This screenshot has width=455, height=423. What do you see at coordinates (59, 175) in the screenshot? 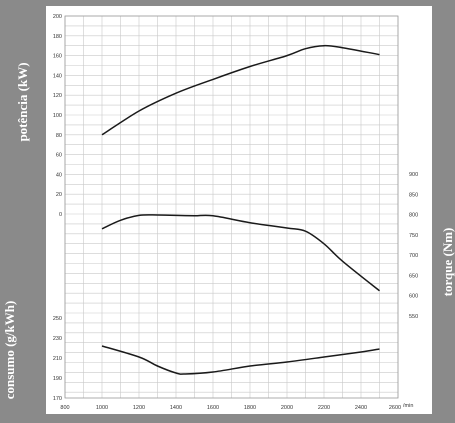
I see `power-tick-label: 40` at bounding box center [59, 175].